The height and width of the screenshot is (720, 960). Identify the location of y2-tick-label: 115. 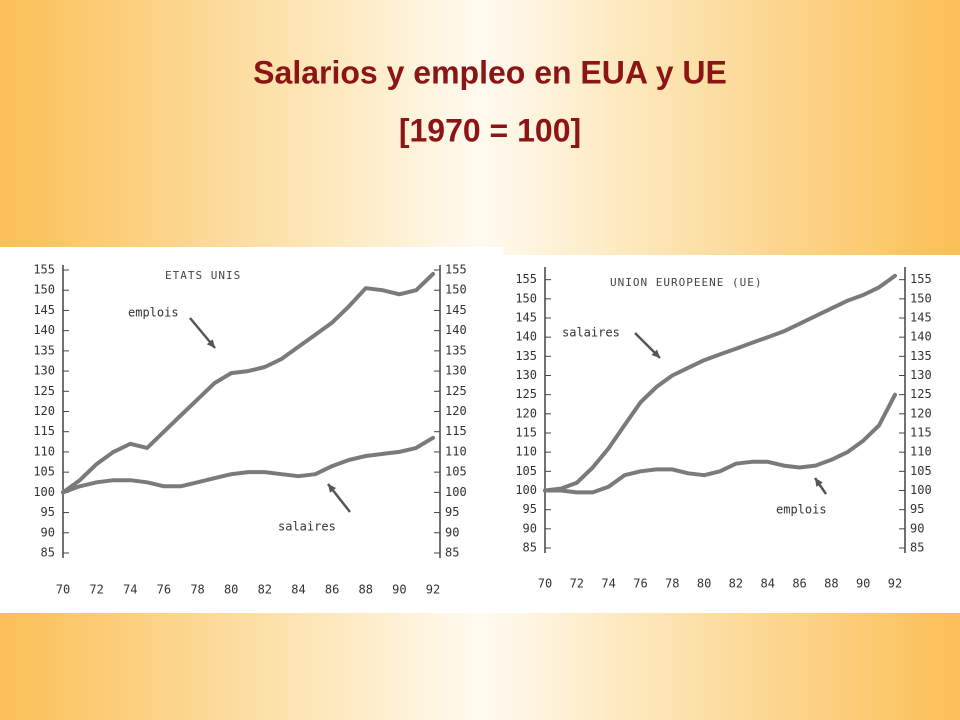
(456, 431).